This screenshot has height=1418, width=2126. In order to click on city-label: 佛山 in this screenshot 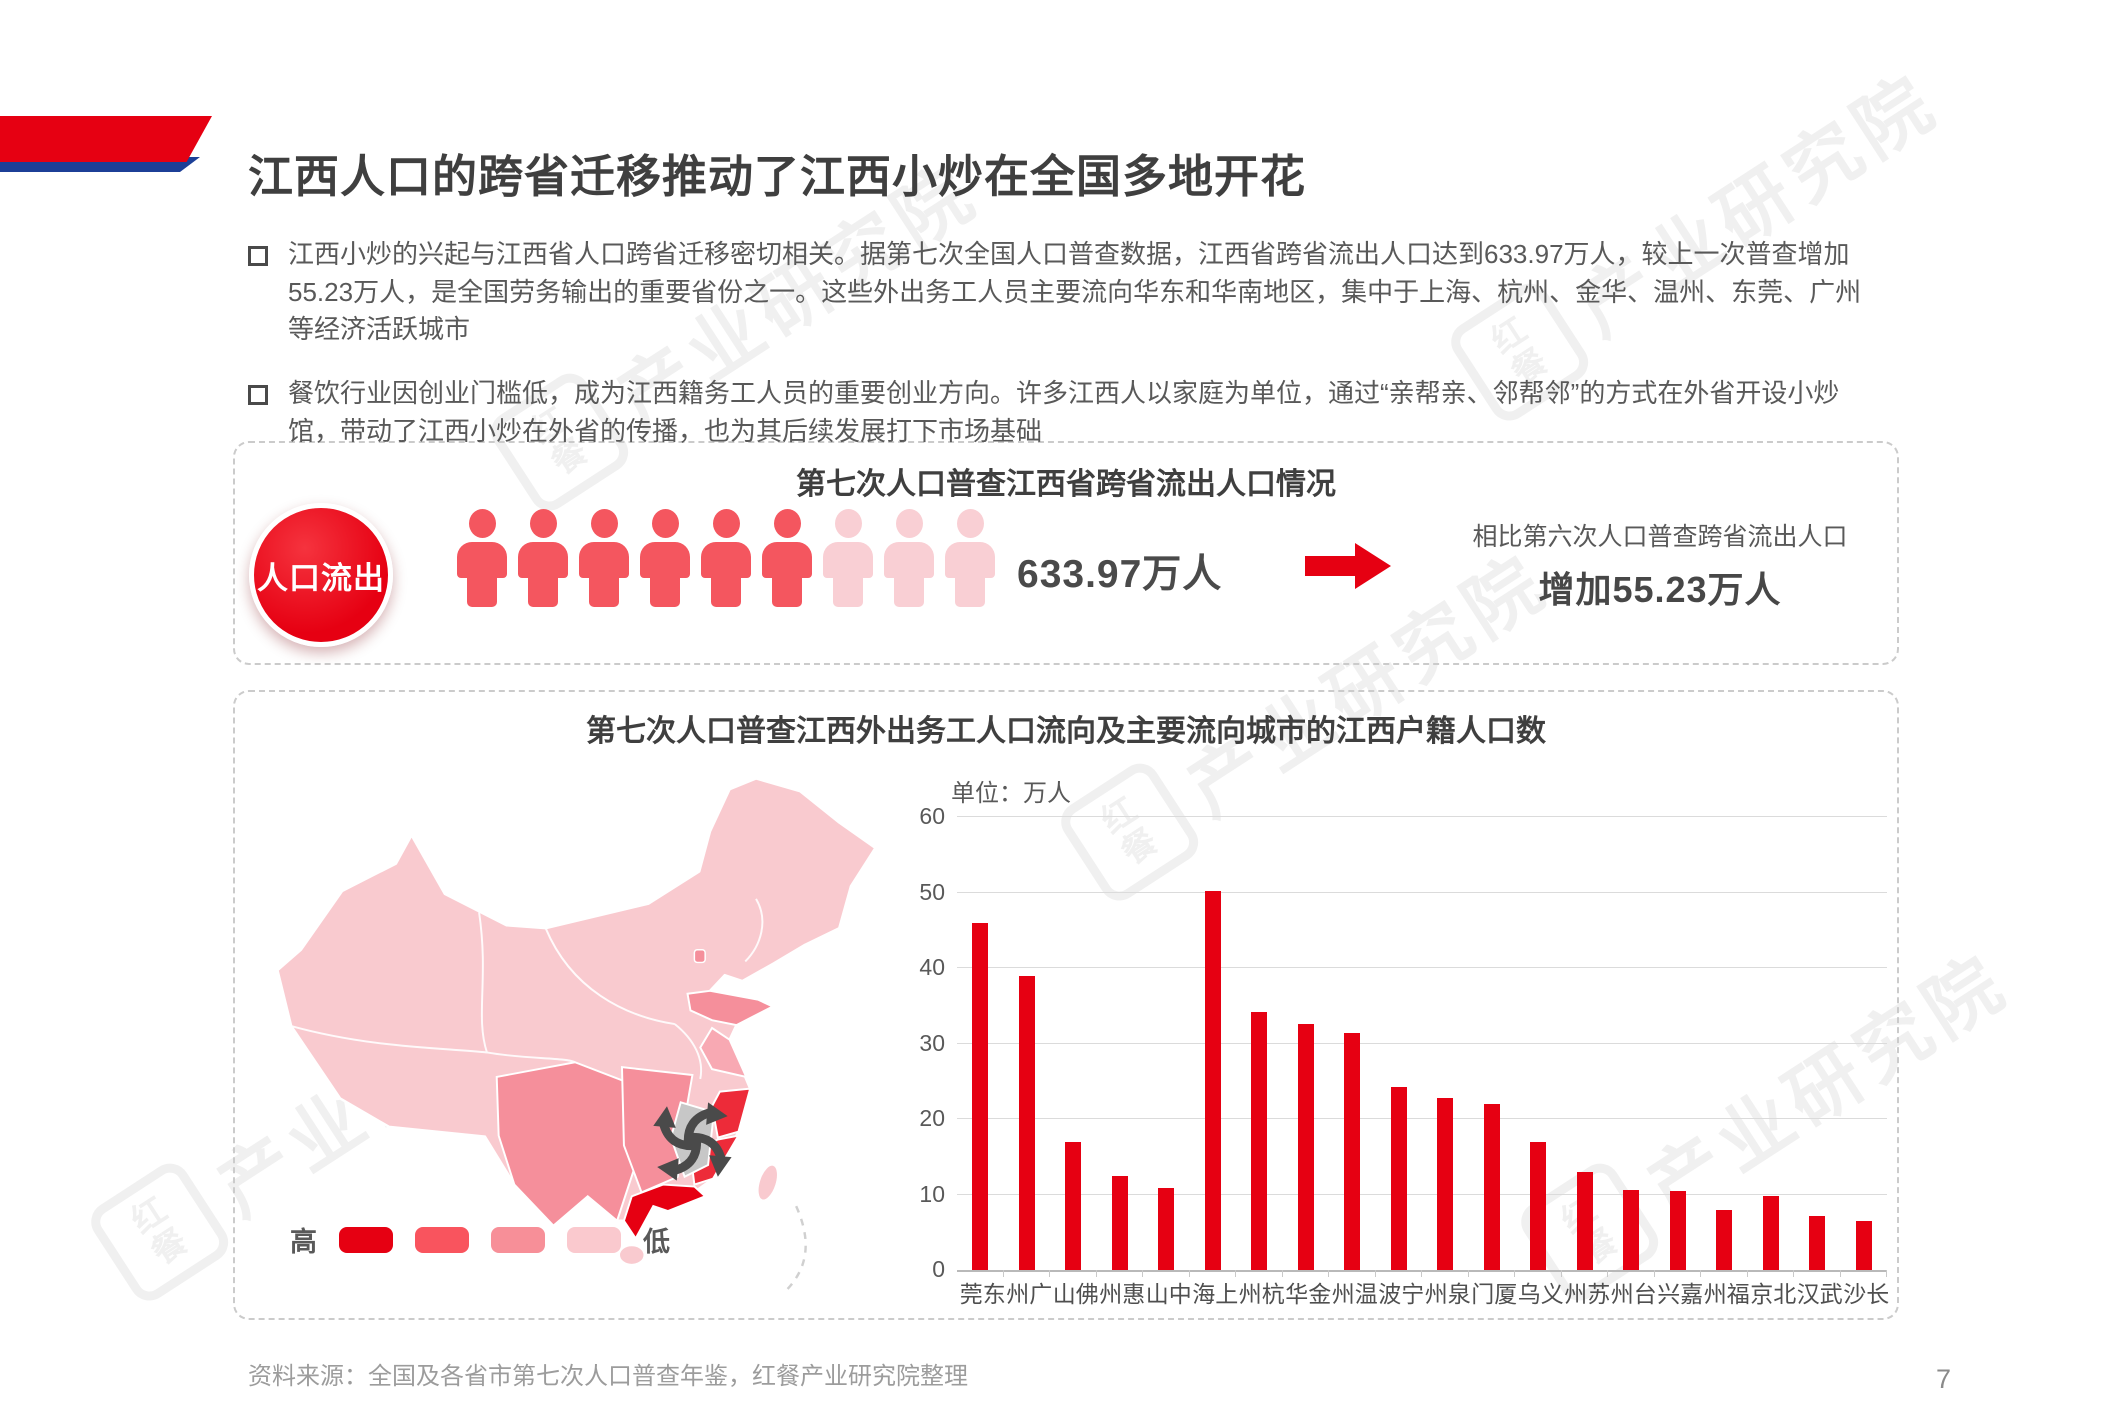, I will do `click(1074, 1294)`.